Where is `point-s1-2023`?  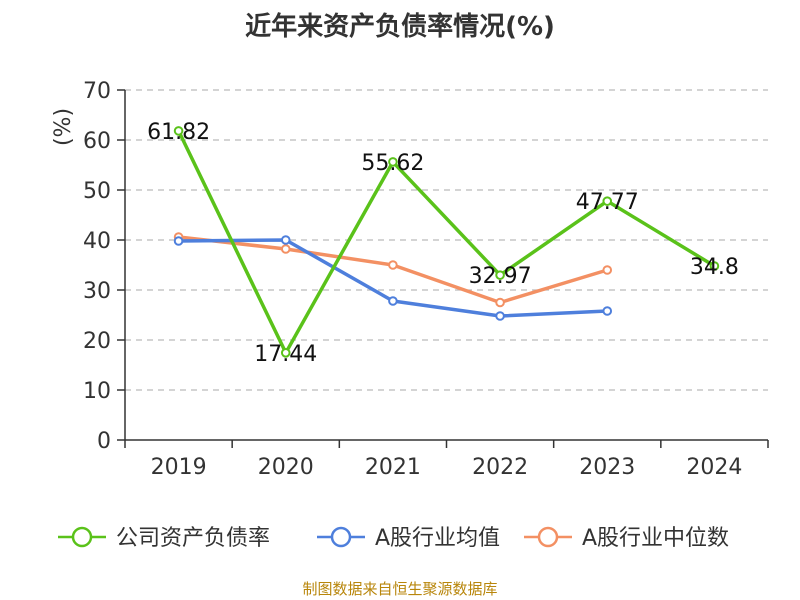
point-s1-2023 is located at coordinates (607, 311).